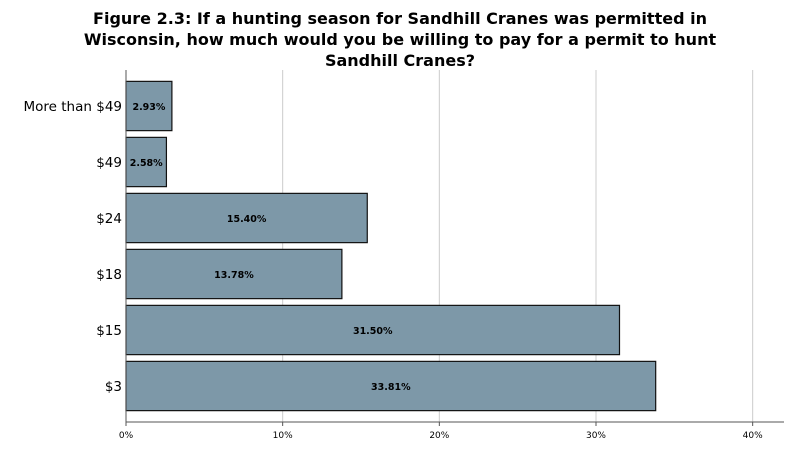 This screenshot has width=800, height=457. I want to click on category-label: More than $49, so click(73, 107).